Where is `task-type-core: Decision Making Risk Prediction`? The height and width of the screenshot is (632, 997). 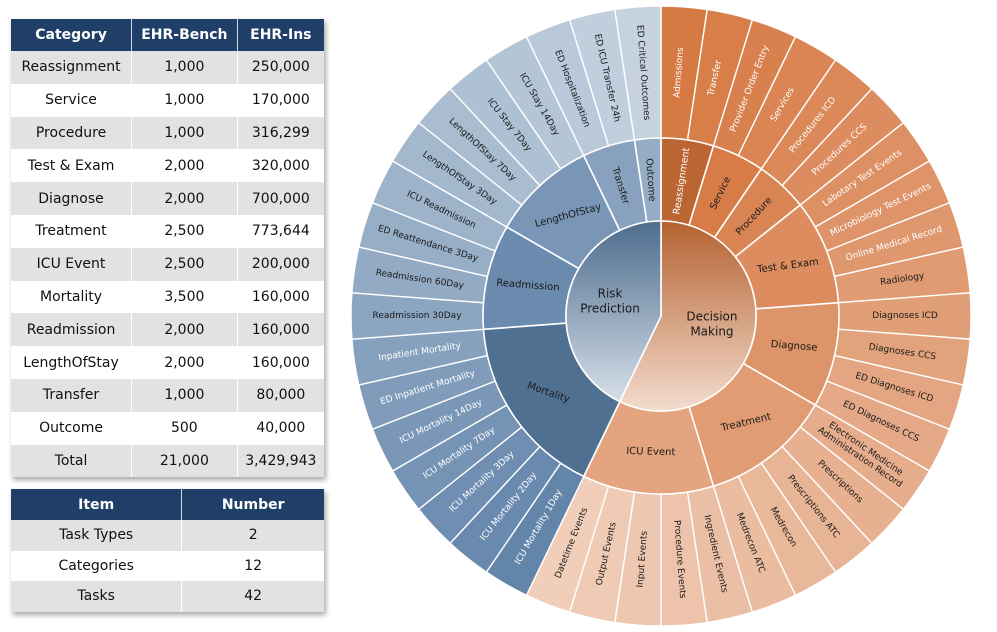 task-type-core: Decision Making Risk Prediction is located at coordinates (661, 316).